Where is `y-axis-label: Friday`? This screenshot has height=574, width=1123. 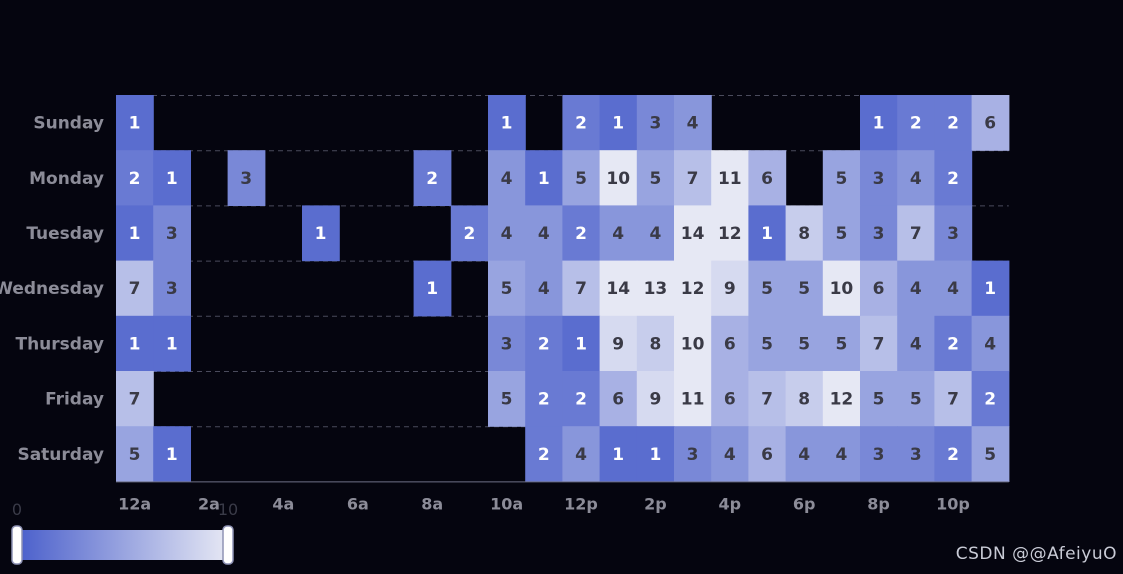
y-axis-label: Friday is located at coordinates (74, 400).